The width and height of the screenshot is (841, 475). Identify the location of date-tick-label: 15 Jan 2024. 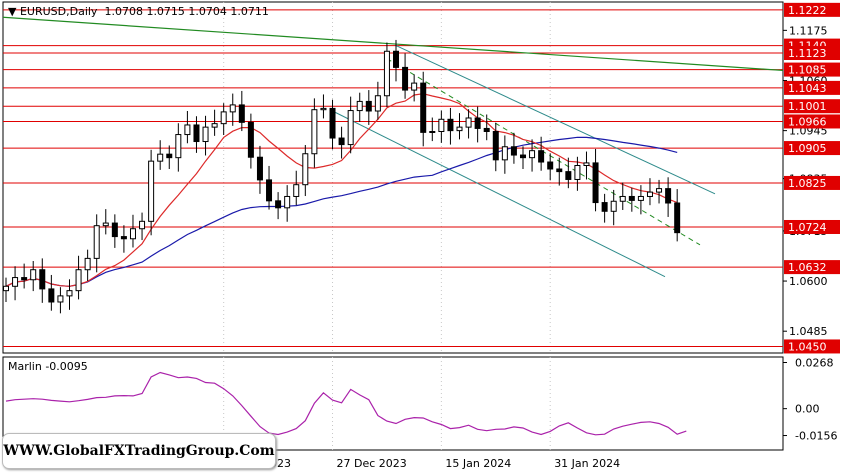
(478, 463).